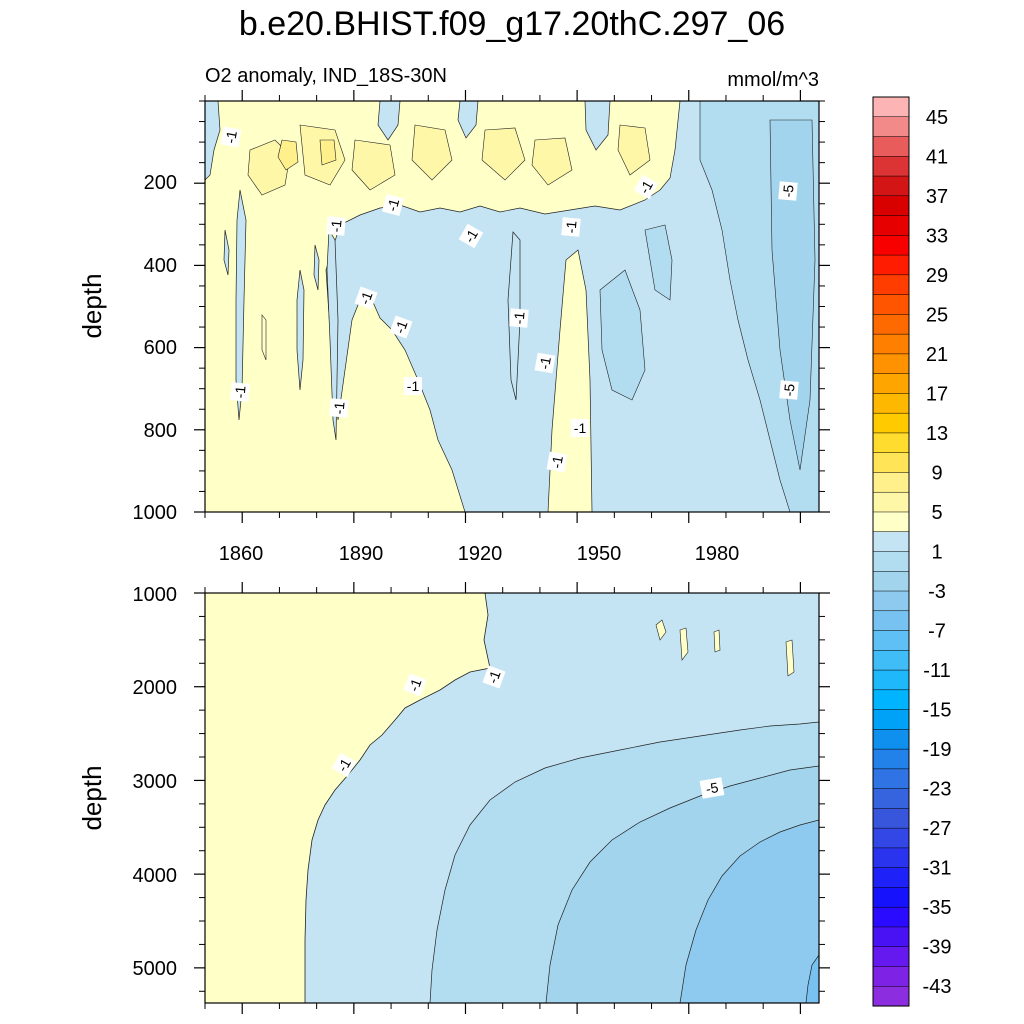 This screenshot has height=1024, width=1024. I want to click on colorbar-label-22: -43, so click(937, 987).